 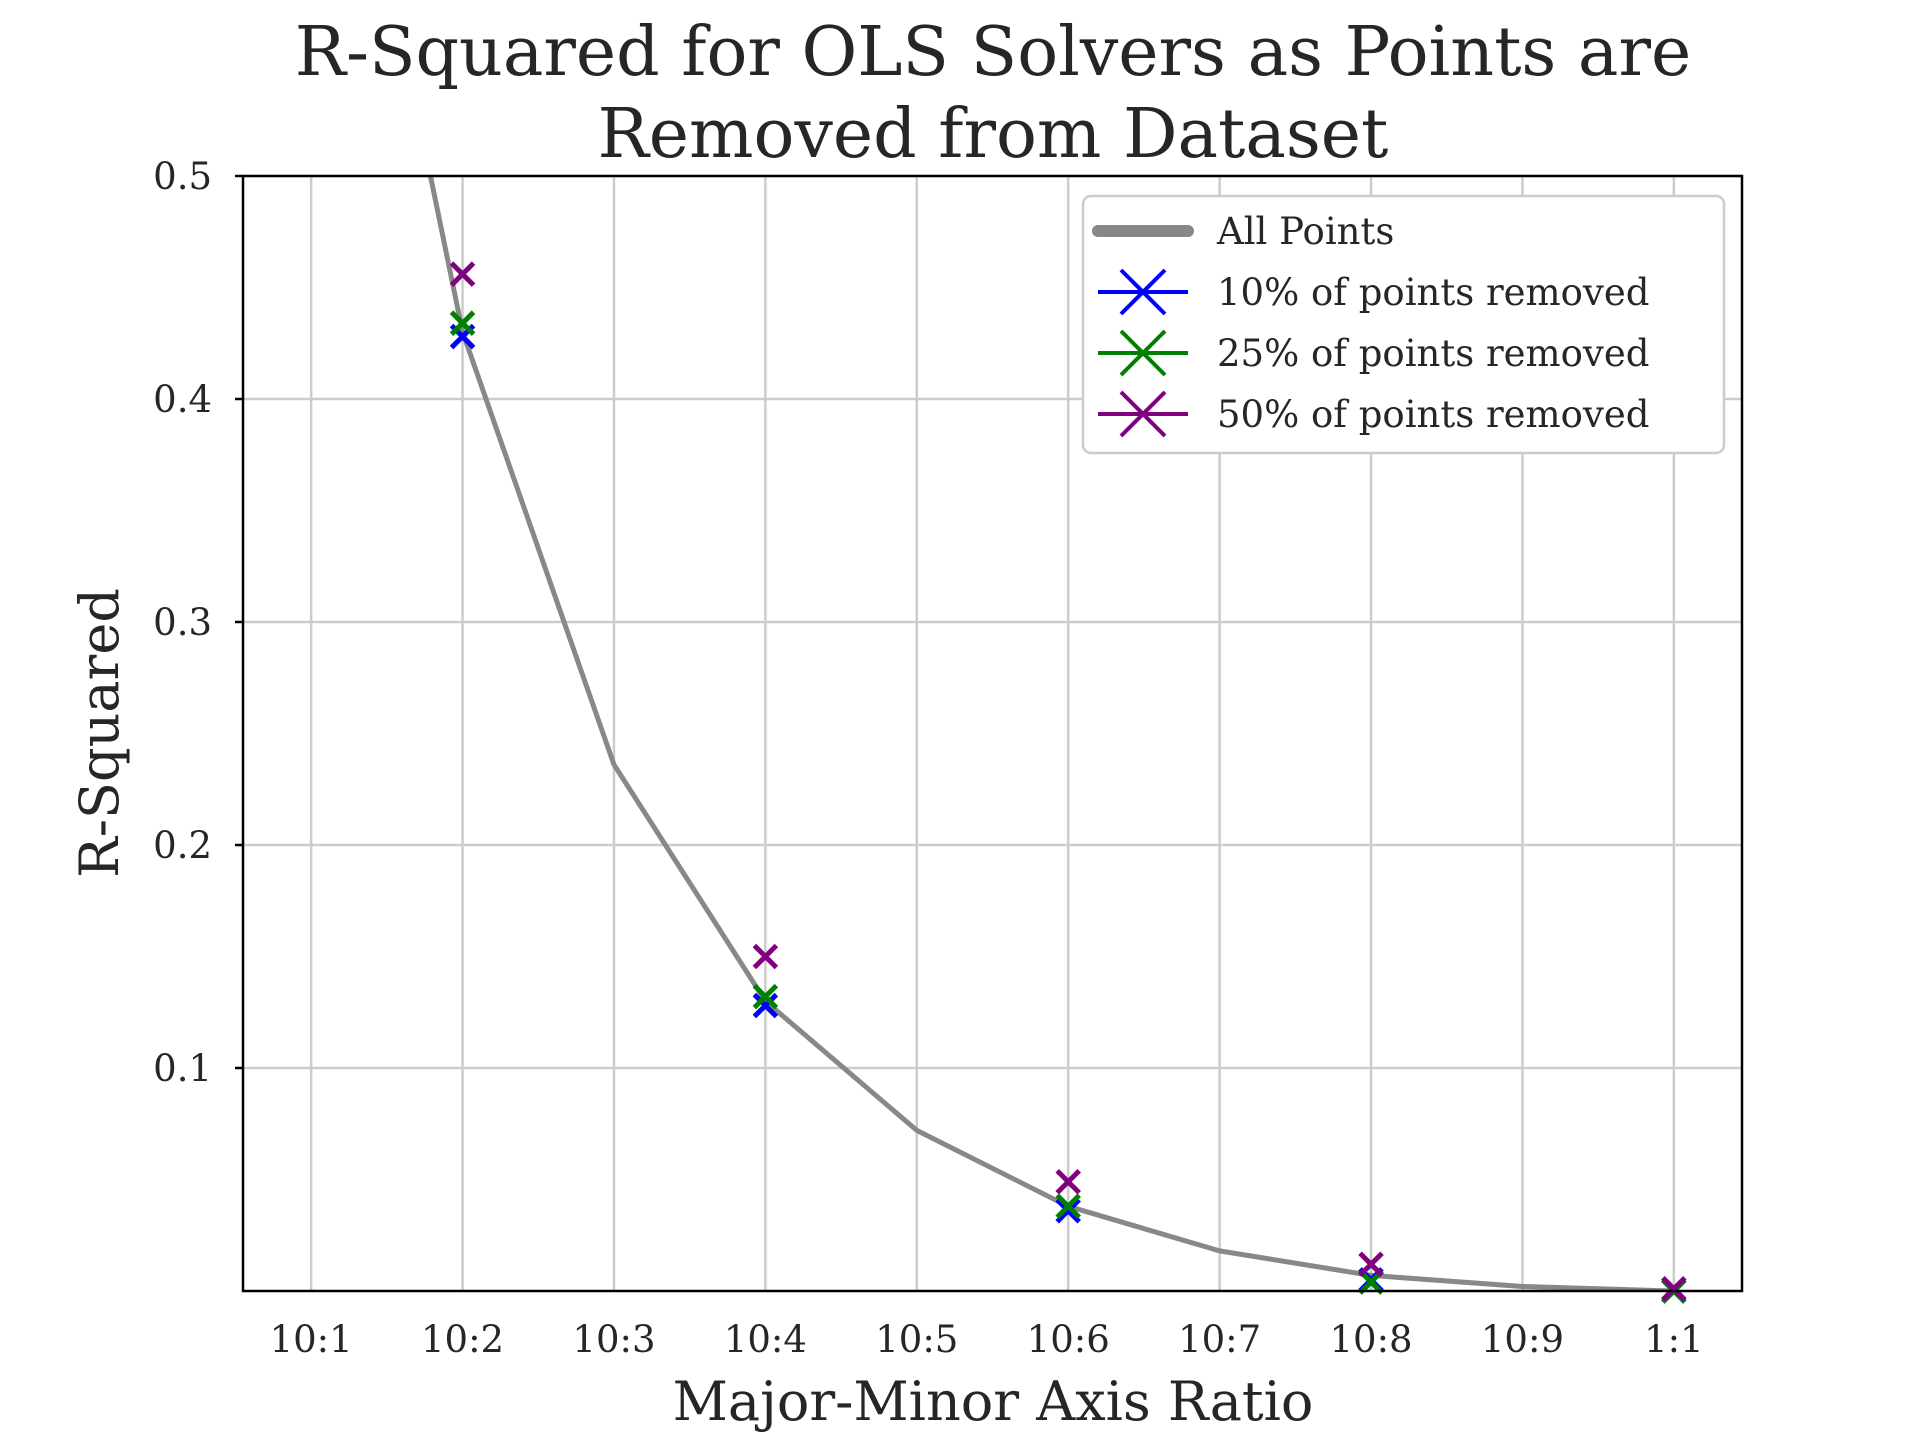 I want to click on x-axis-label: Major-Minor Axis Ratio, so click(x=993, y=1401).